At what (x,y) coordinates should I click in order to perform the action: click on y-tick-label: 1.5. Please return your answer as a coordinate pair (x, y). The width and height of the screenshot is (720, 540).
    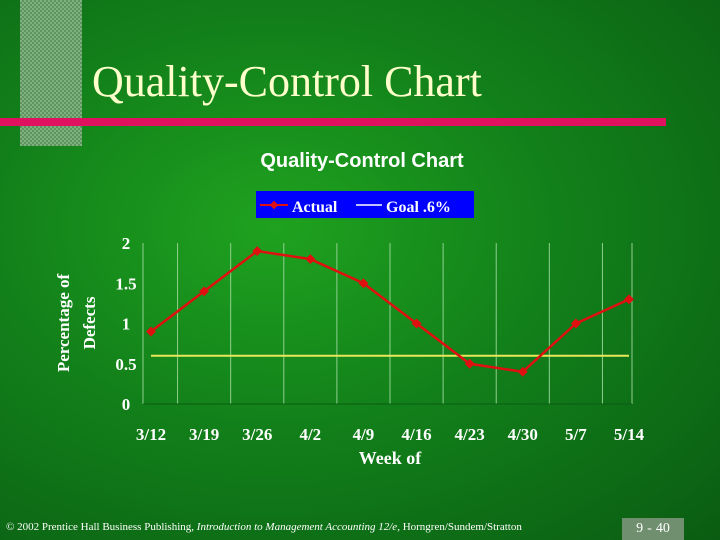
    Looking at the image, I should click on (125, 283).